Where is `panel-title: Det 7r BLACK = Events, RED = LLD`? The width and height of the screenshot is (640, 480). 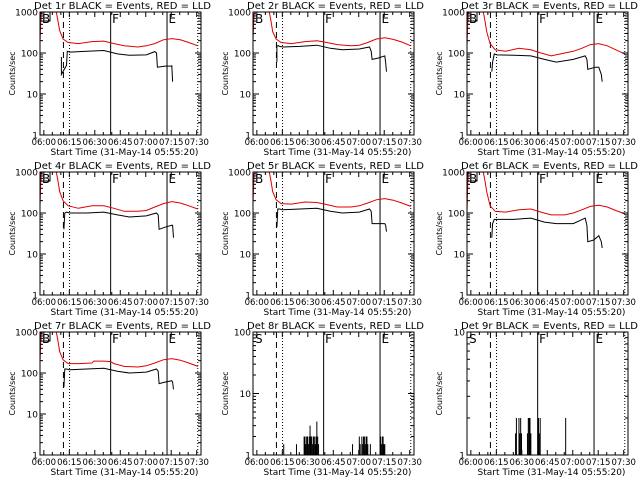 panel-title: Det 7r BLACK = Events, RED = LLD is located at coordinates (122, 326).